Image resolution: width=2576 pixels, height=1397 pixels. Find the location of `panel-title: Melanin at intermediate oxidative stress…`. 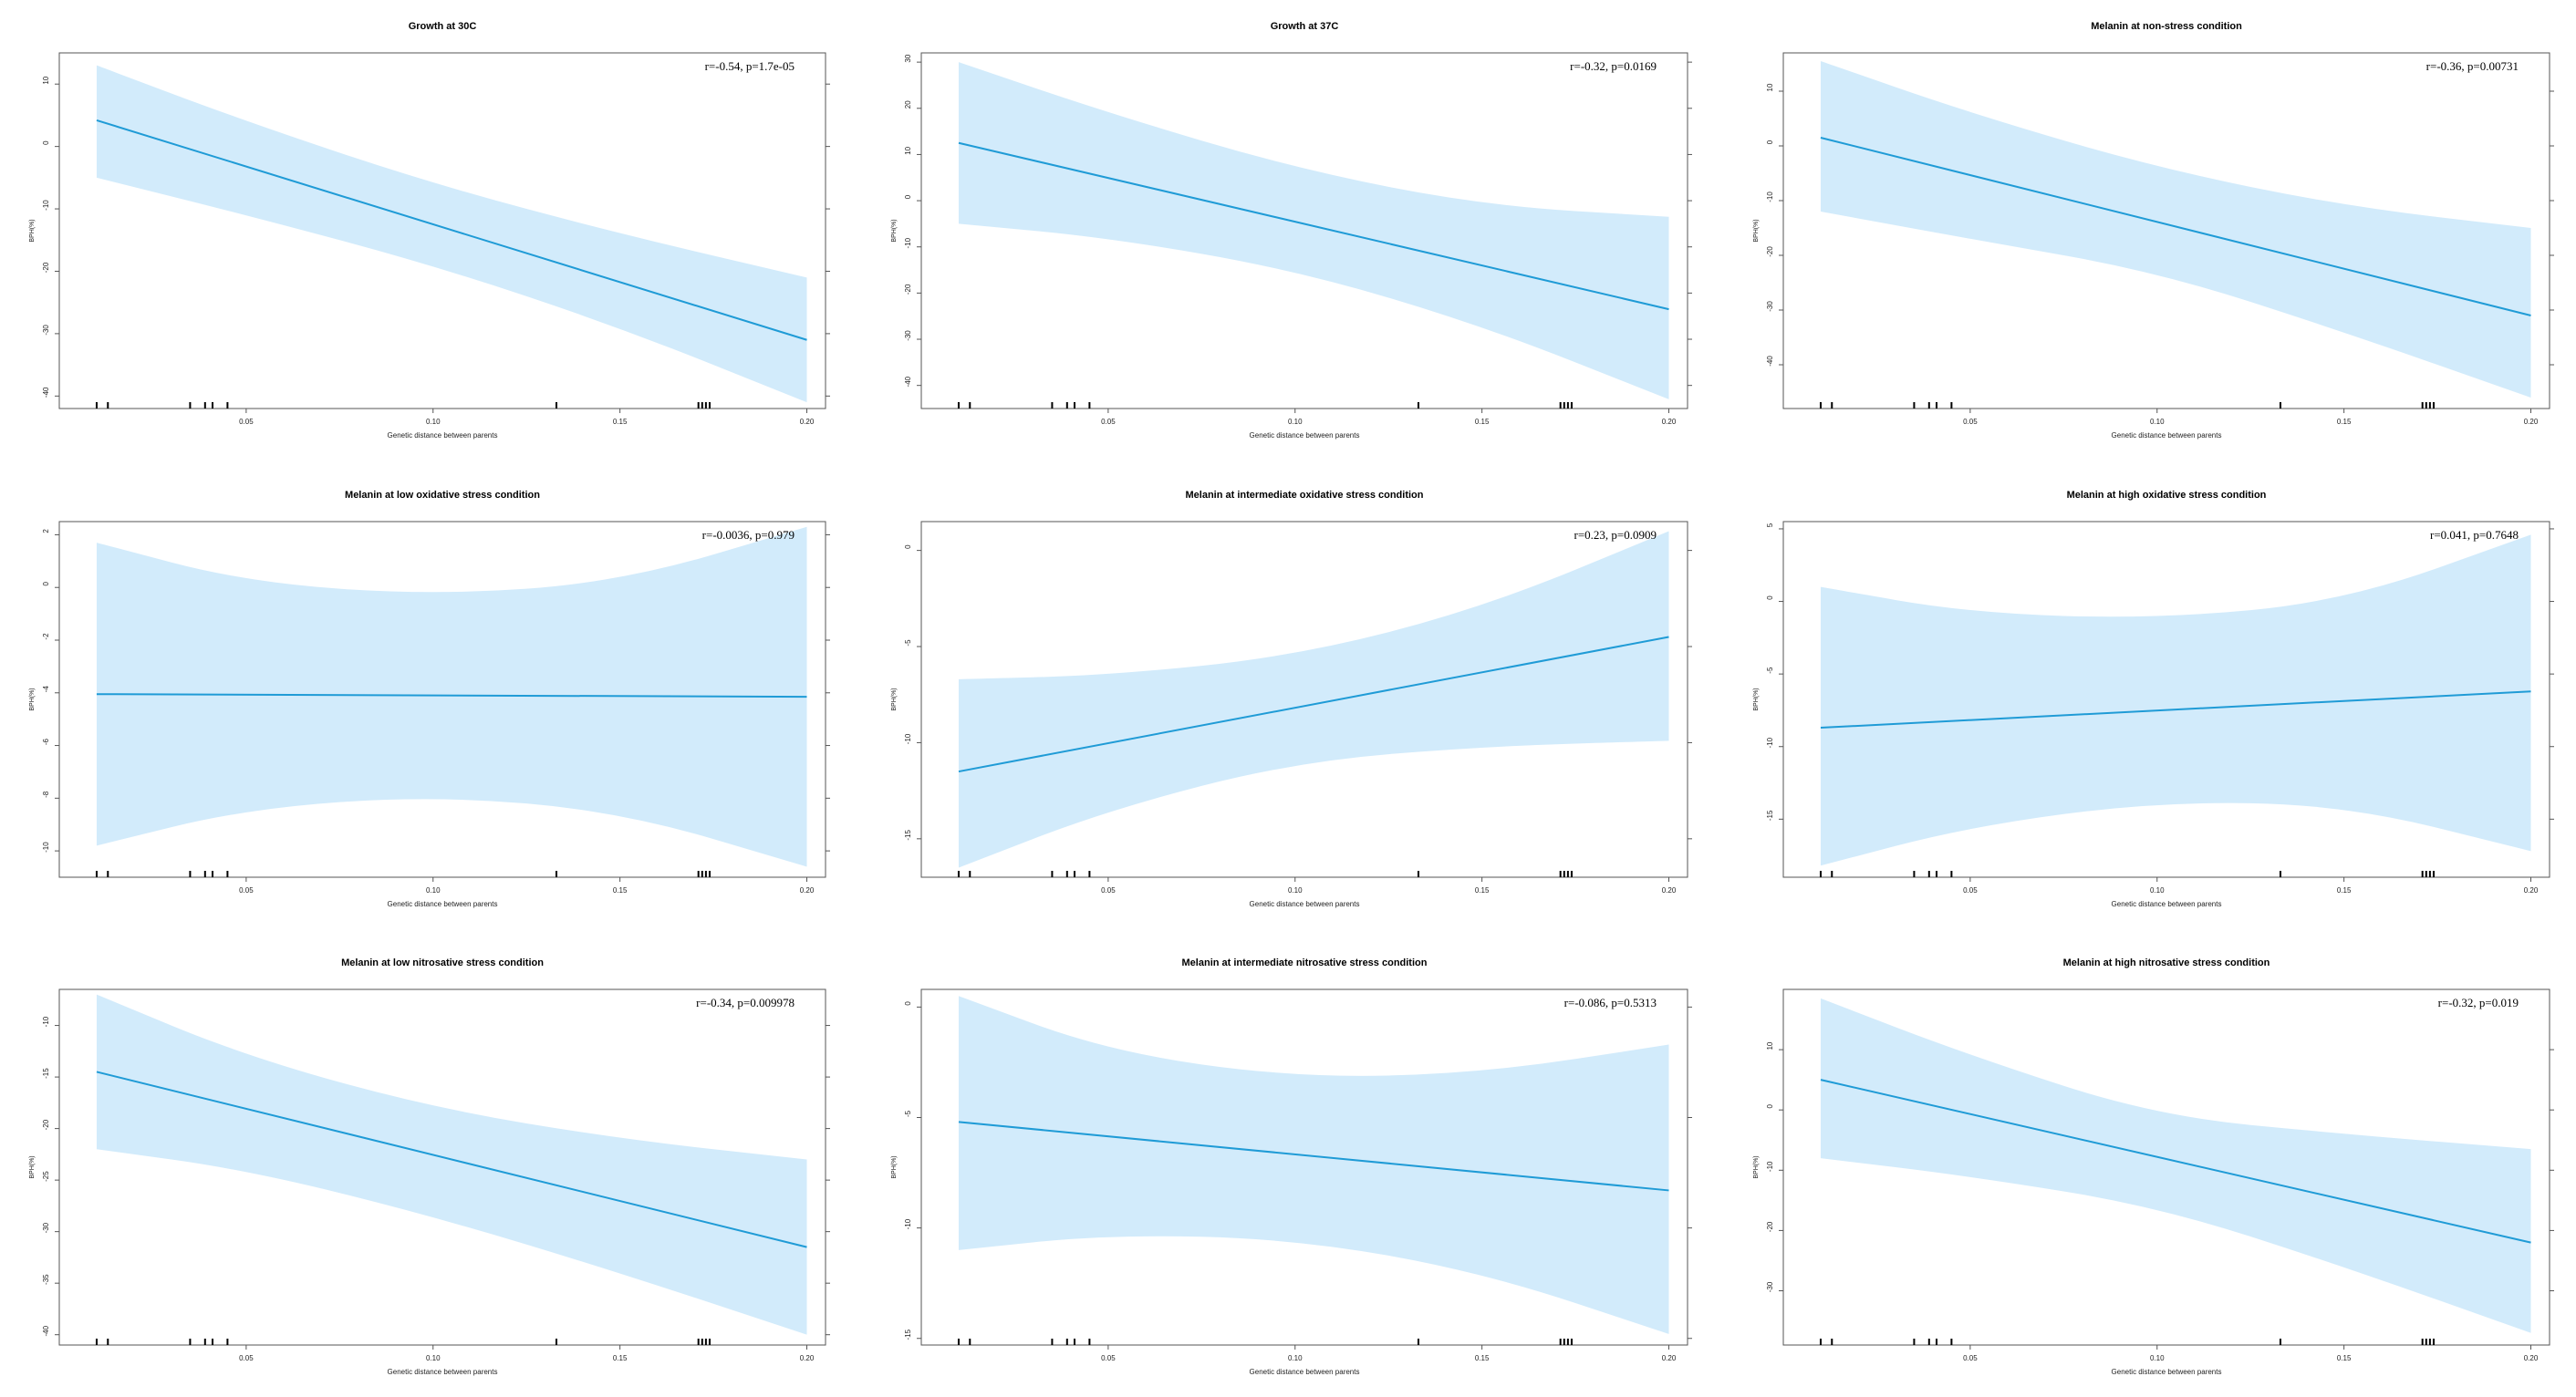

panel-title: Melanin at intermediate oxidative stress… is located at coordinates (1304, 496).